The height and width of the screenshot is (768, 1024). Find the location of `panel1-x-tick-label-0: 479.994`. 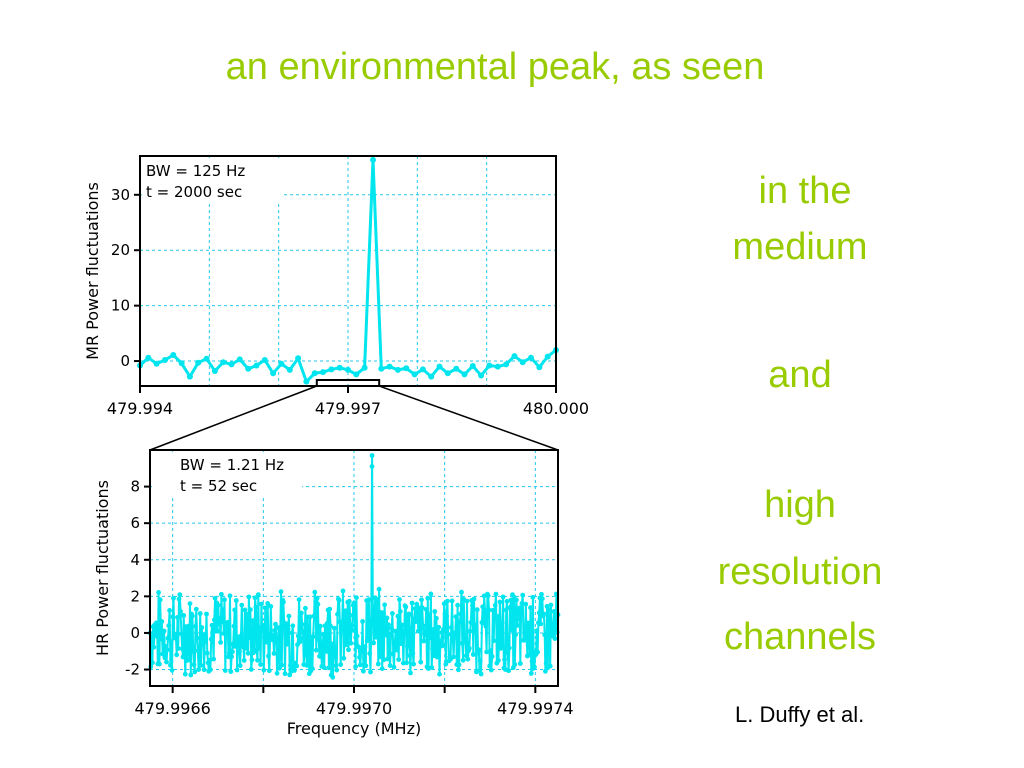

panel1-x-tick-label-0: 479.994 is located at coordinates (140, 408).